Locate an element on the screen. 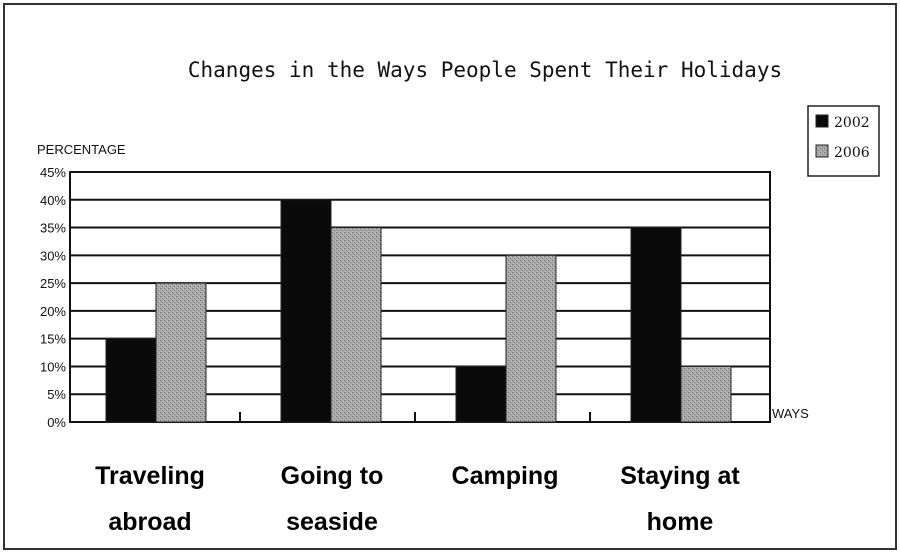 The height and width of the screenshot is (553, 900). category-label: abroad is located at coordinates (149, 522).